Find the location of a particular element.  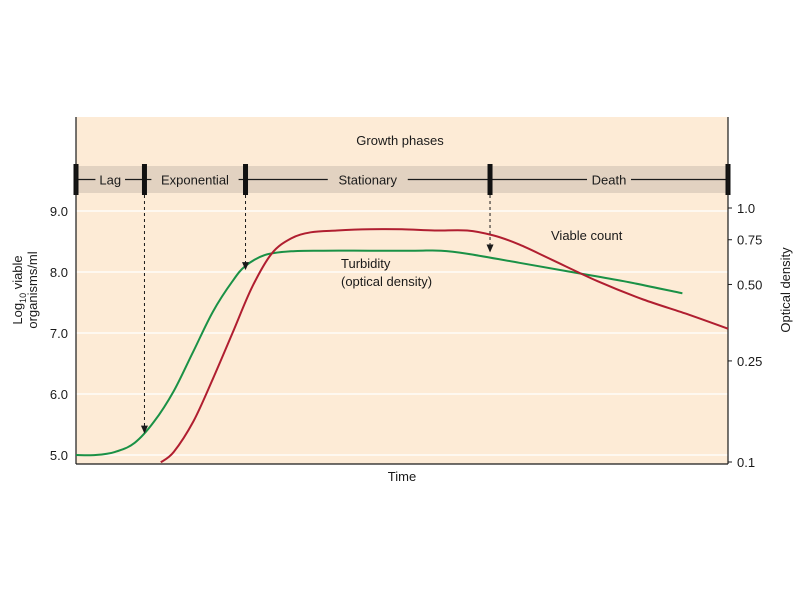

left-tick-label: 6.0 is located at coordinates (59, 394).